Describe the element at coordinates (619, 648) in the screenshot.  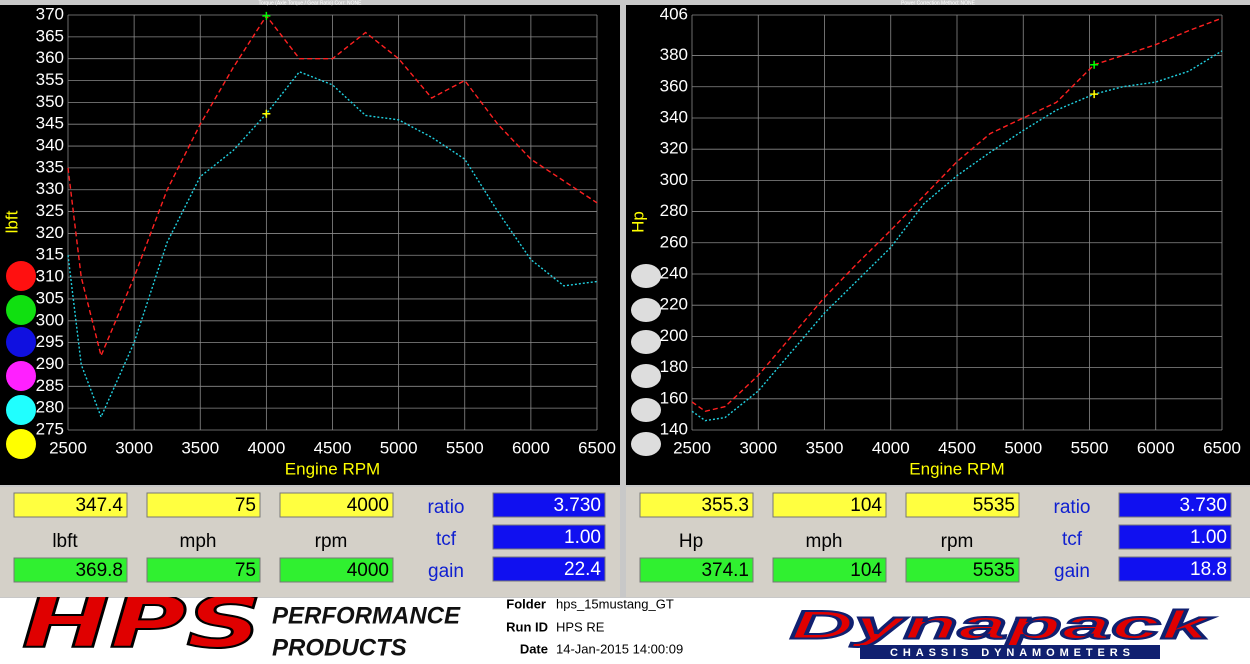
I see `info-value: 14-Jan-2015 14:00:09` at that location.